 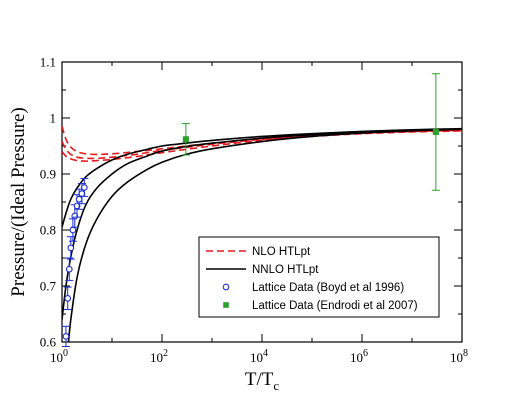 What do you see at coordinates (276, 385) in the screenshot?
I see `x-axis-title-sub: c` at bounding box center [276, 385].